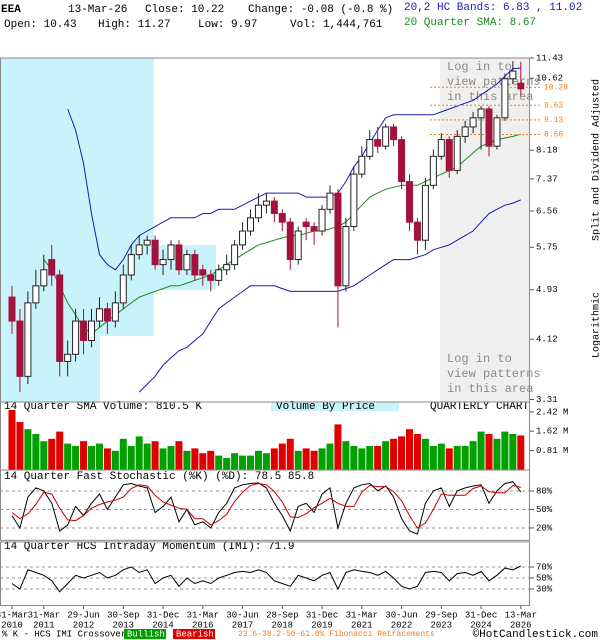 The height and width of the screenshot is (640, 600). What do you see at coordinates (595, 160) in the screenshot?
I see `adjusted-label: Split and Dividend Adjusted` at bounding box center [595, 160].